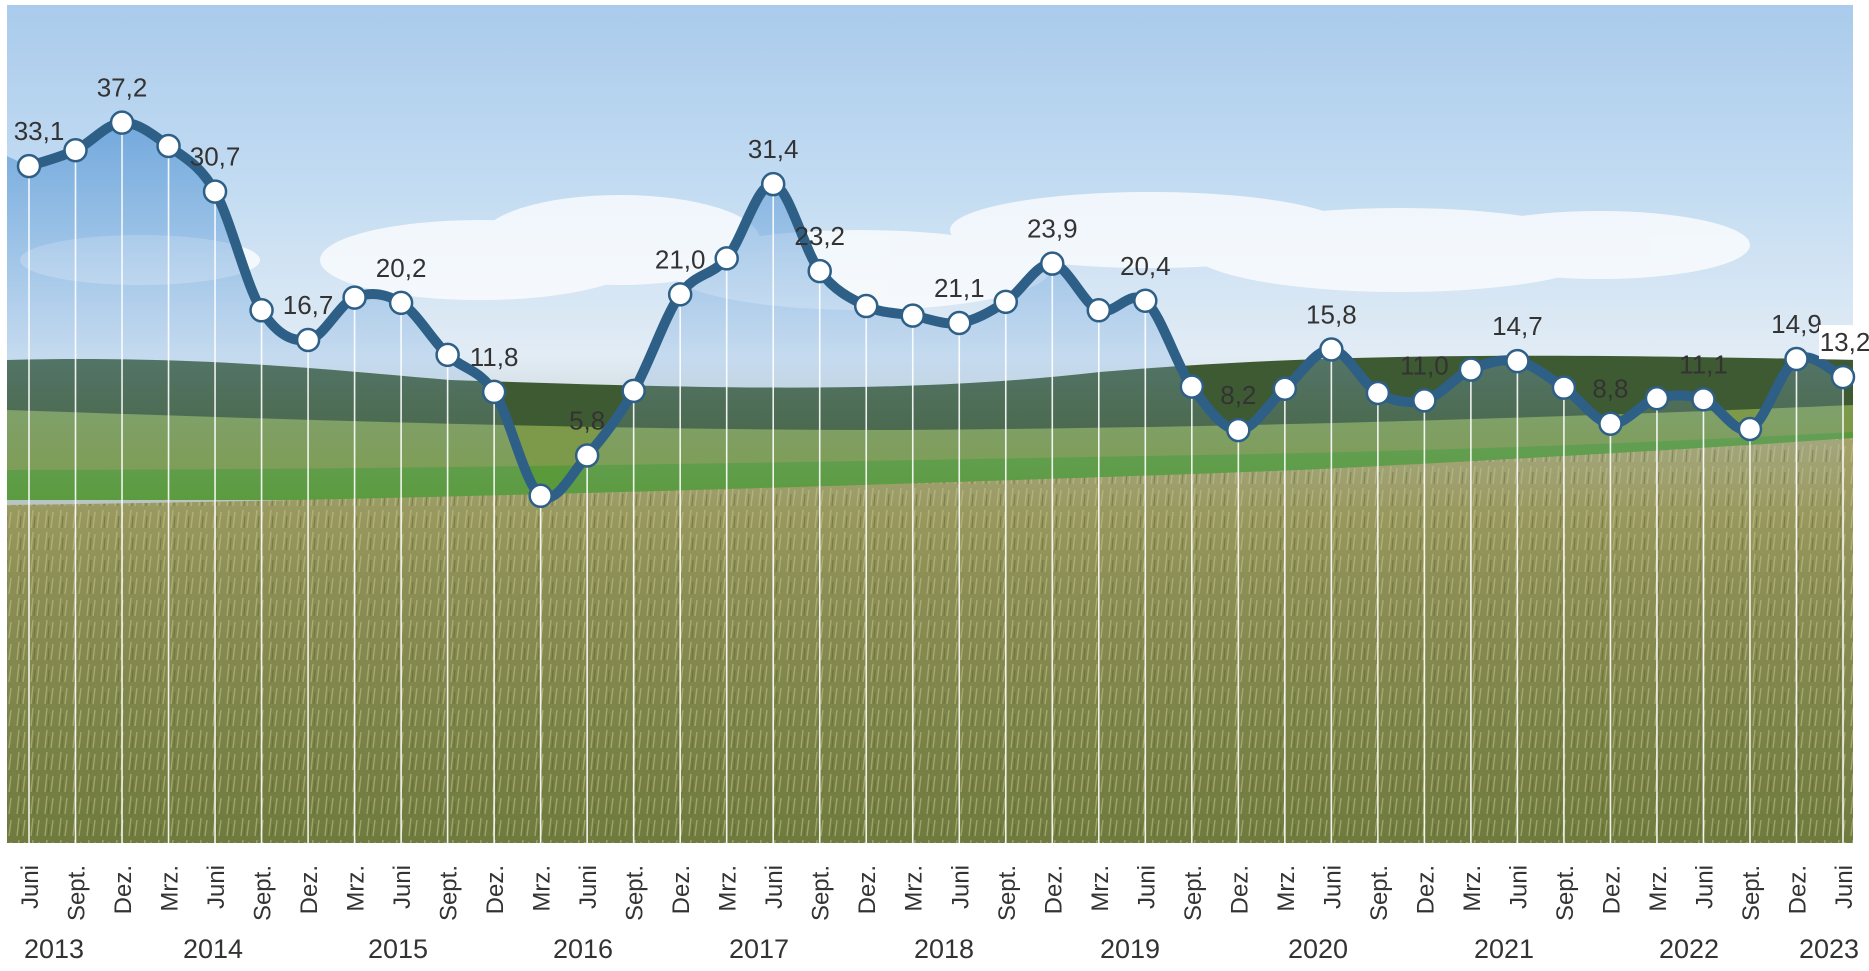  Describe the element at coordinates (1424, 365) in the screenshot. I see `data-label: 11,0` at that location.